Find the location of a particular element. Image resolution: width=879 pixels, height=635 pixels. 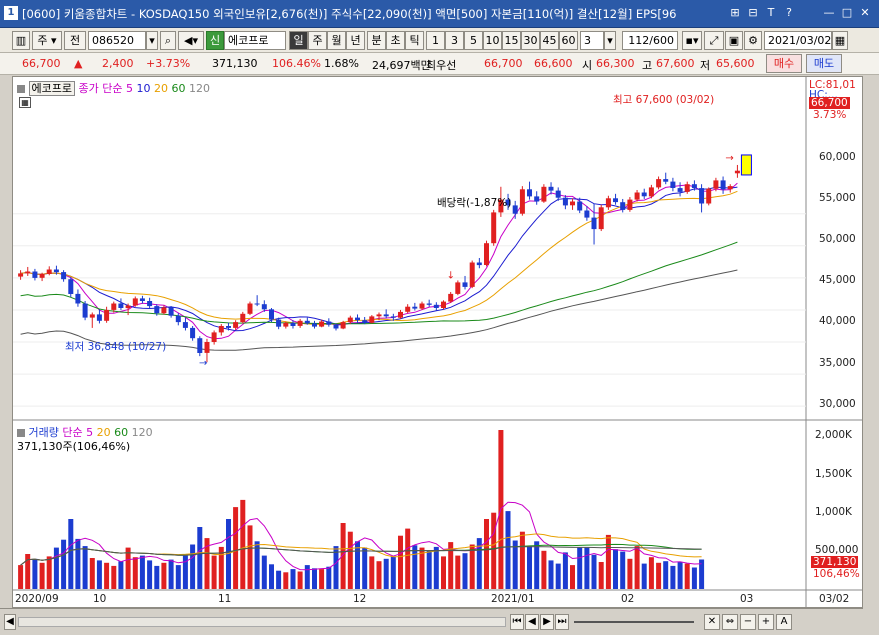

y-tick: 30,000 is located at coordinates (837, 404).